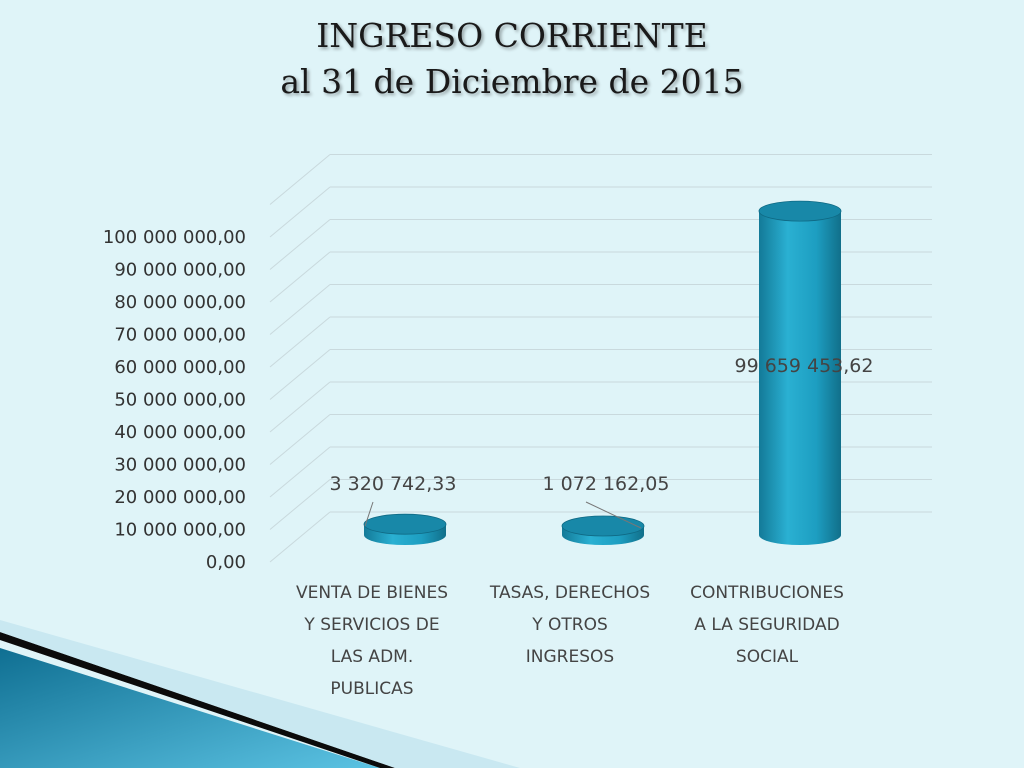 The image size is (1024, 768). Describe the element at coordinates (393, 509) in the screenshot. I see `bar: 3 320 742,33` at that location.